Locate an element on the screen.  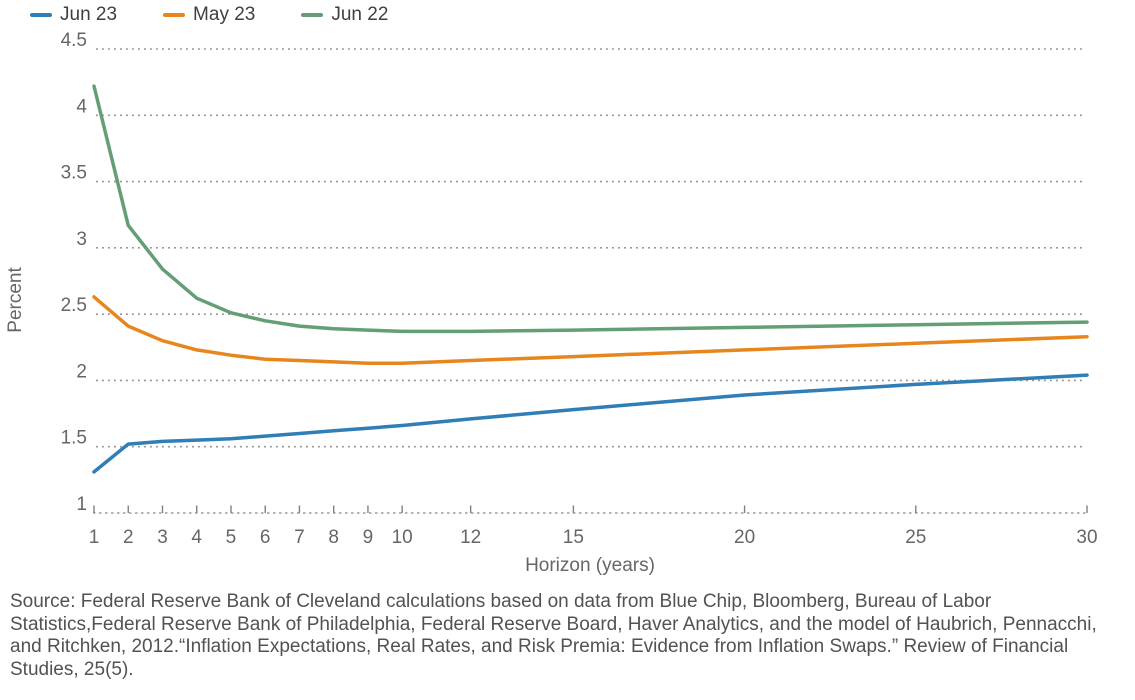
x-tick-label-25: 25 is located at coordinates (915, 537).